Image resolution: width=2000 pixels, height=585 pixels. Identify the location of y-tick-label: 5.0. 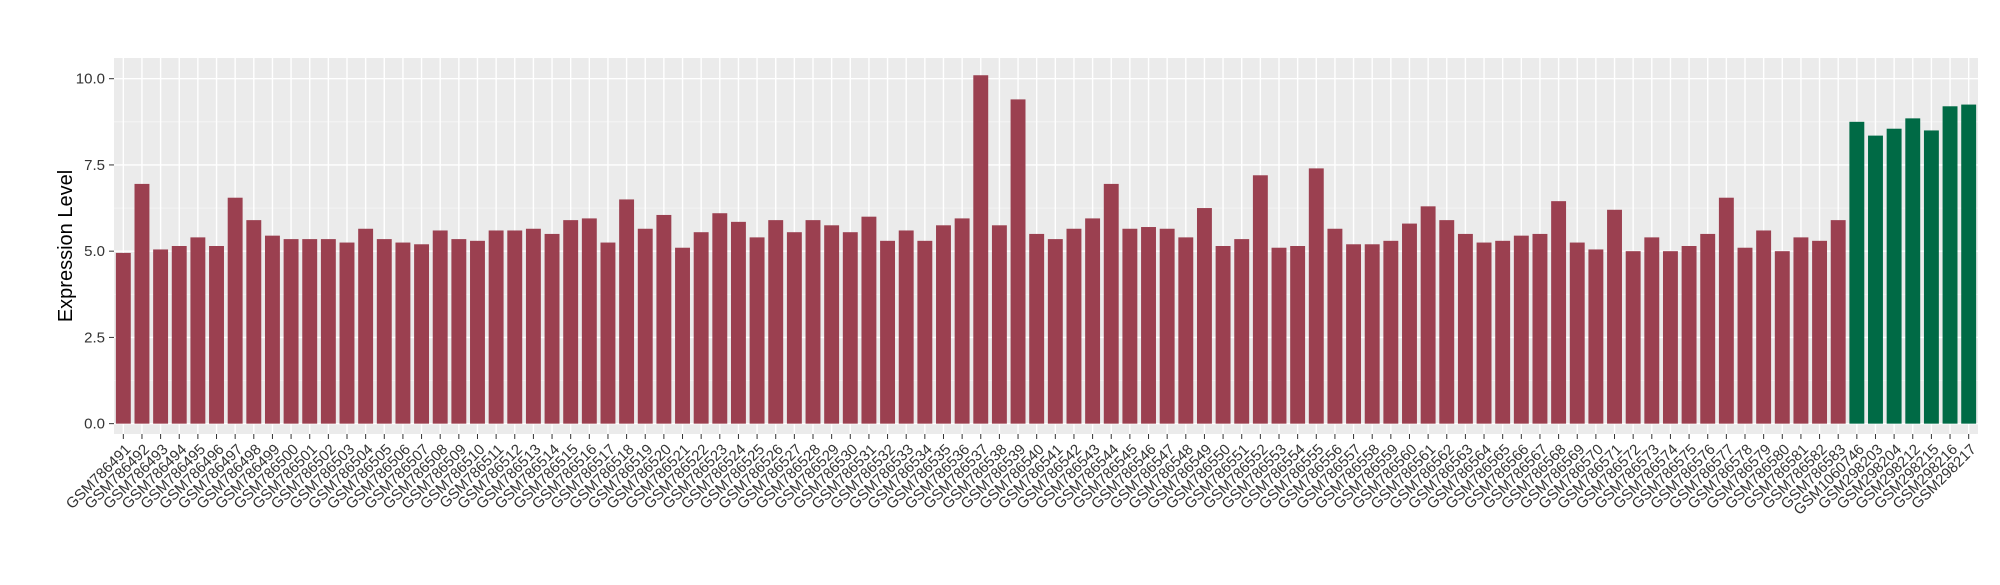
(94, 251).